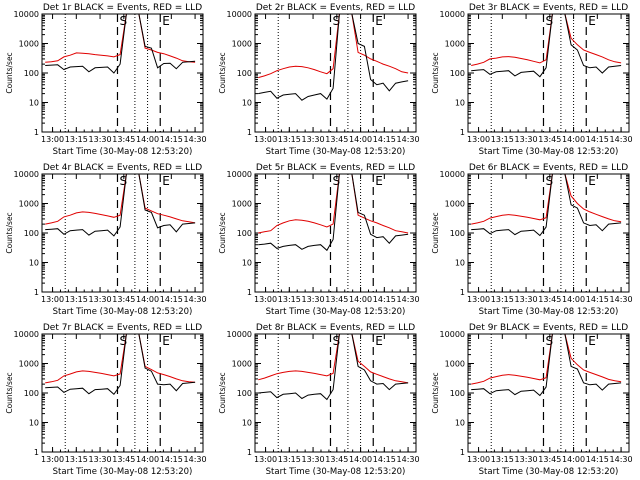 The height and width of the screenshot is (480, 640). I want to click on panel-title: Det 4r BLACK = Events, RED = LLD, so click(122, 168).